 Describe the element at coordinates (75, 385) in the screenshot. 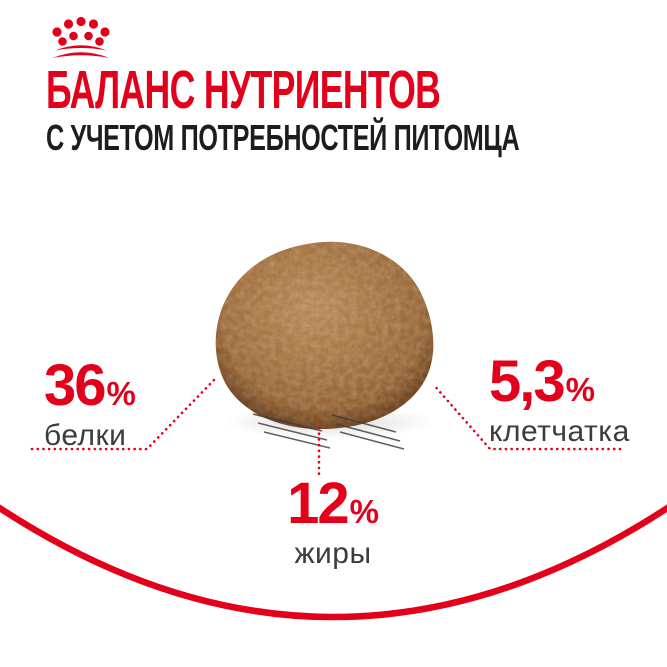

I see `protein-number: 36` at that location.